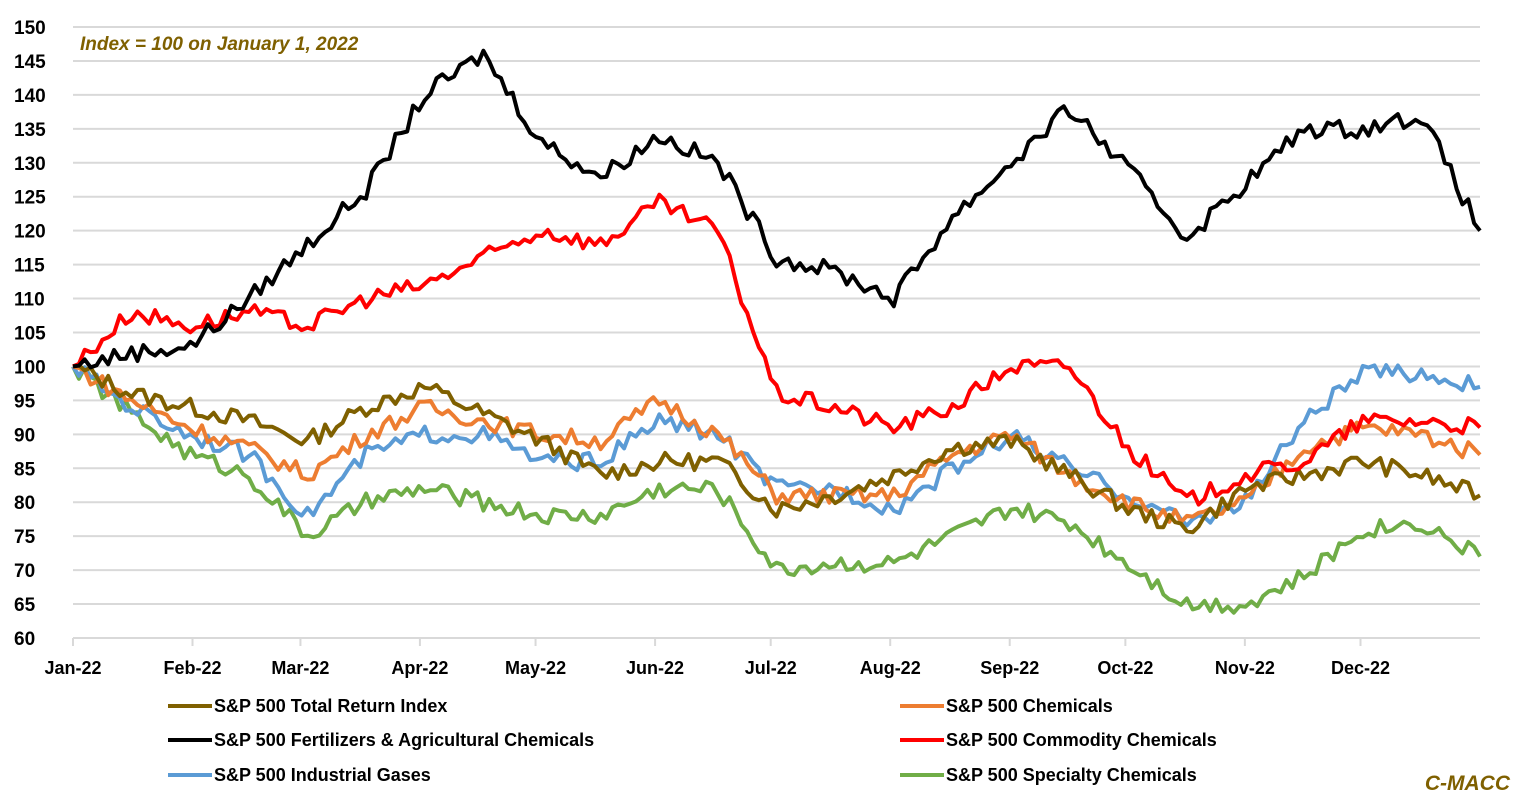  What do you see at coordinates (24, 571) in the screenshot?
I see `y-tick-label: 70` at bounding box center [24, 571].